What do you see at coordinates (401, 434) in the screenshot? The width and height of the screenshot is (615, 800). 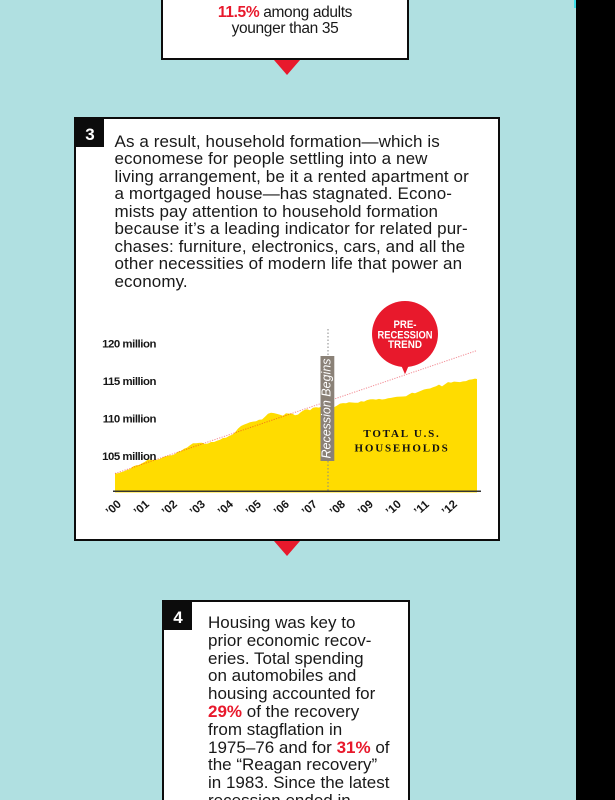 I see `svg-text: TOTAL U.S.` at bounding box center [401, 434].